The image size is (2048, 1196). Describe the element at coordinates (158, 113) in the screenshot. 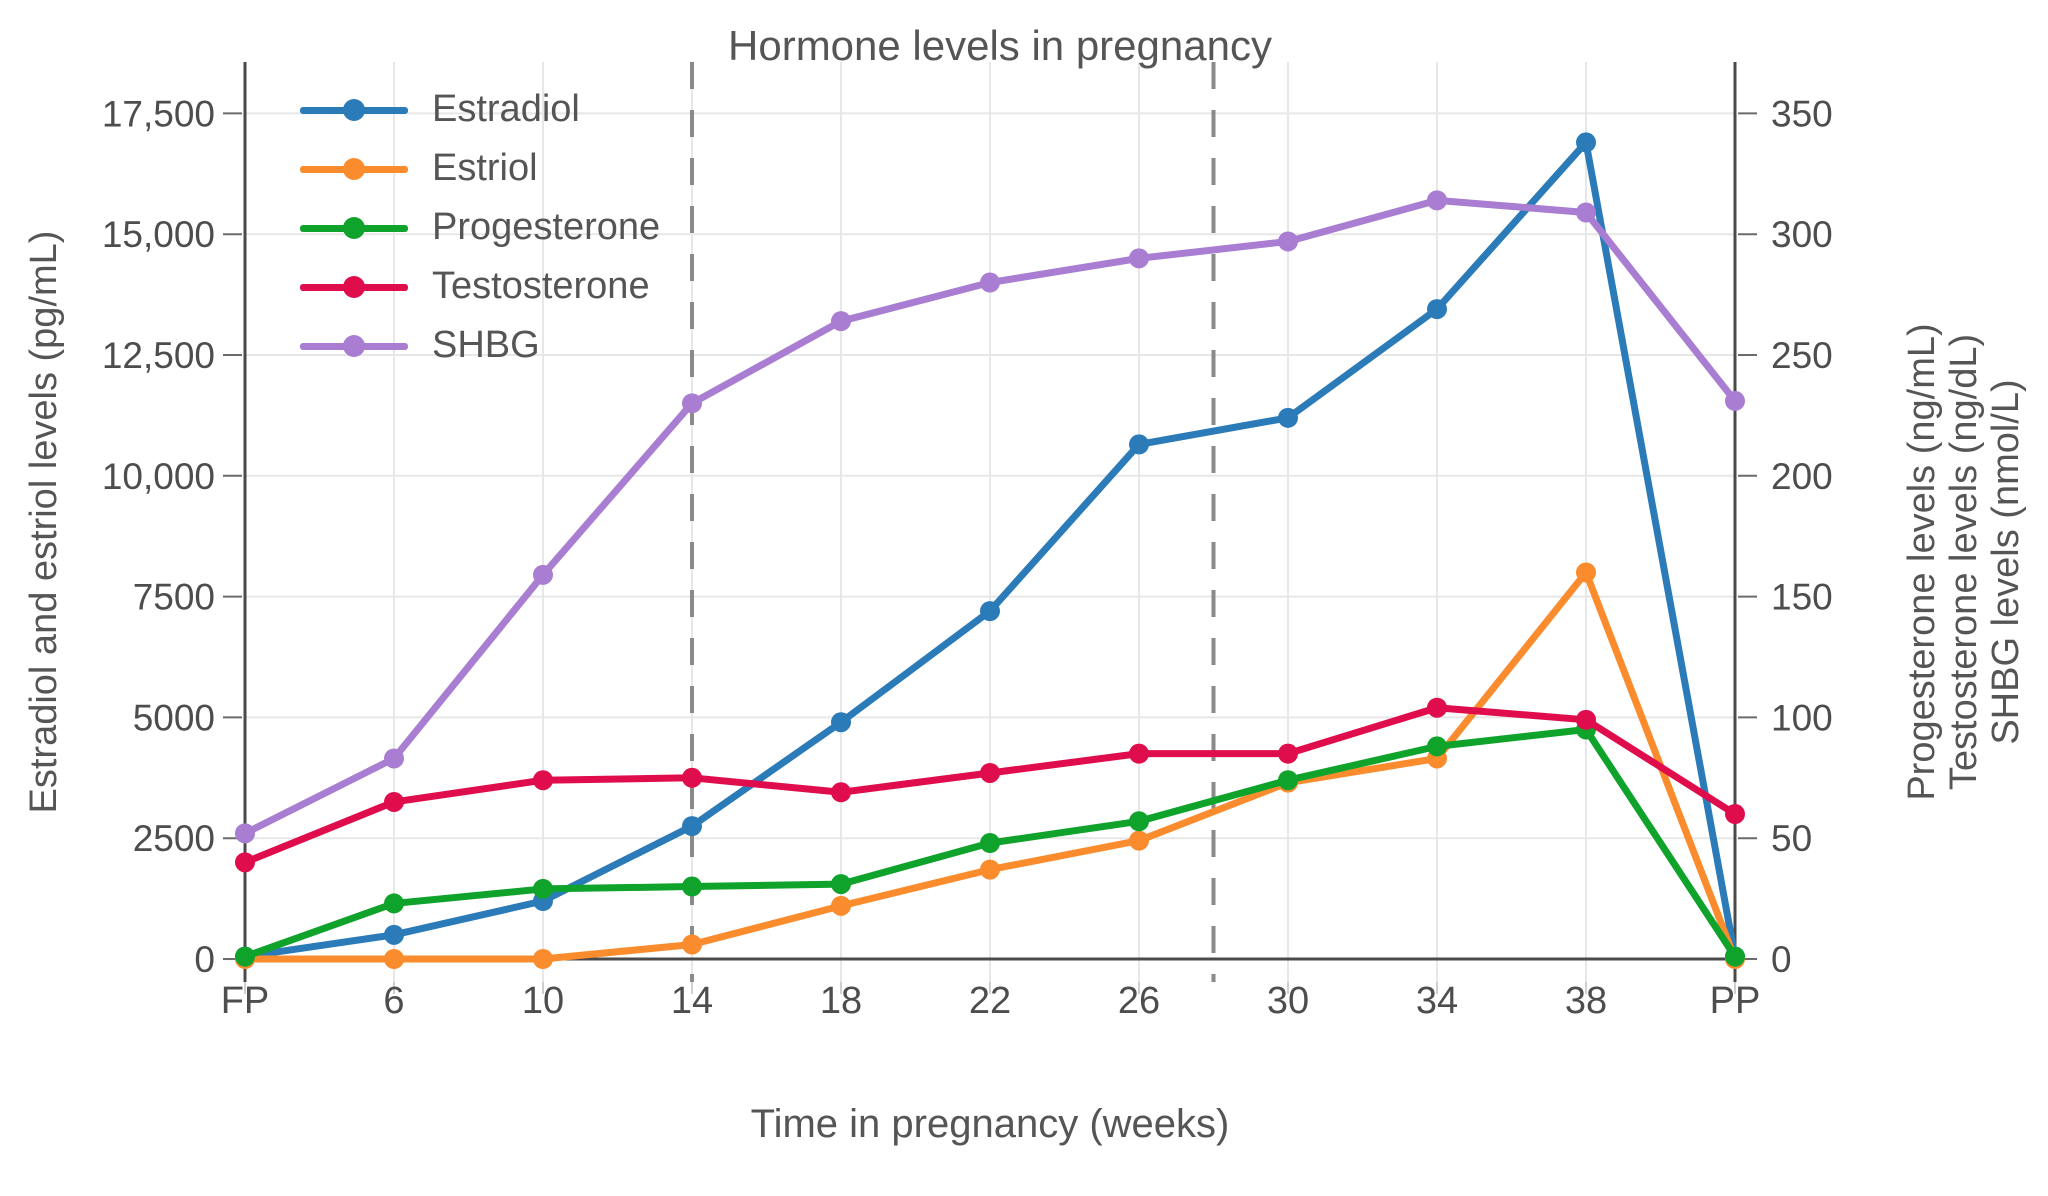

I see `y-left-tick-label: 17,500` at that location.